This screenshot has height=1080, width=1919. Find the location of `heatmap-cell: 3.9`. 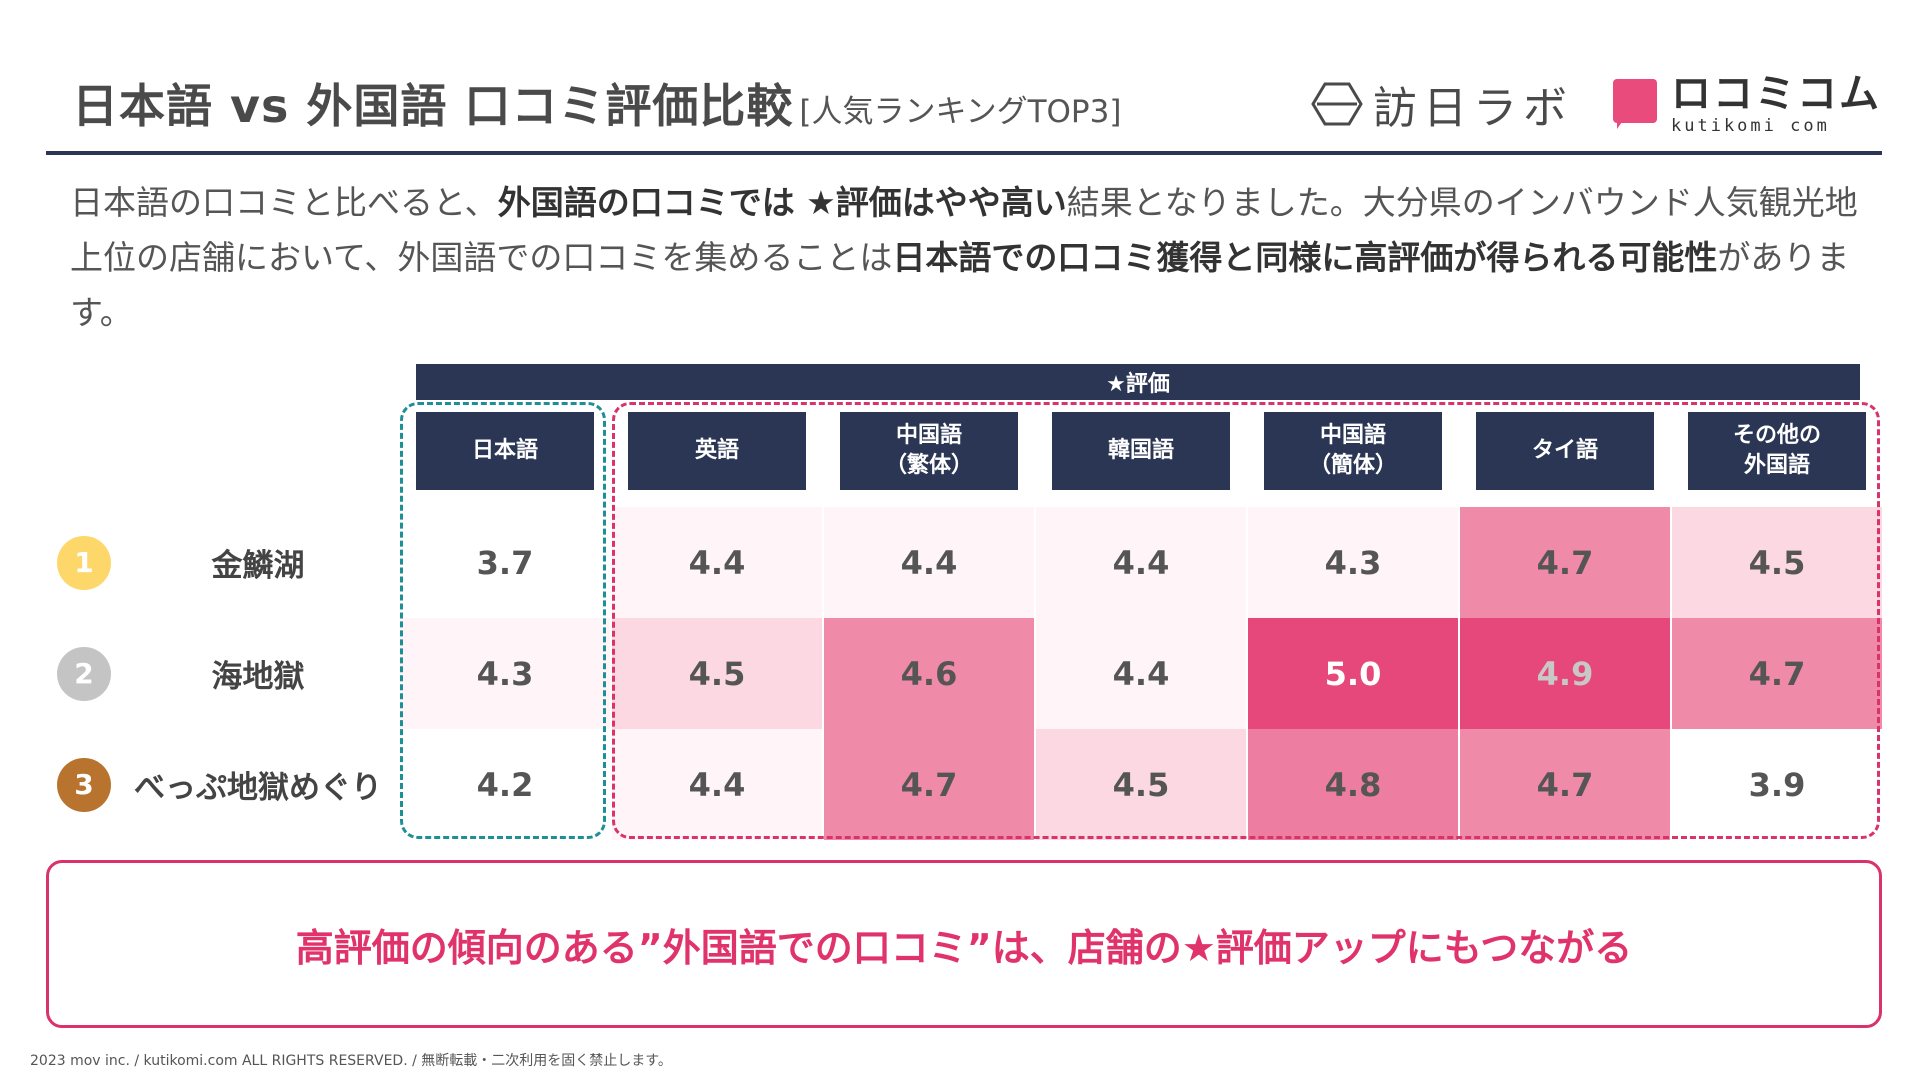

heatmap-cell: 3.9 is located at coordinates (1777, 784).